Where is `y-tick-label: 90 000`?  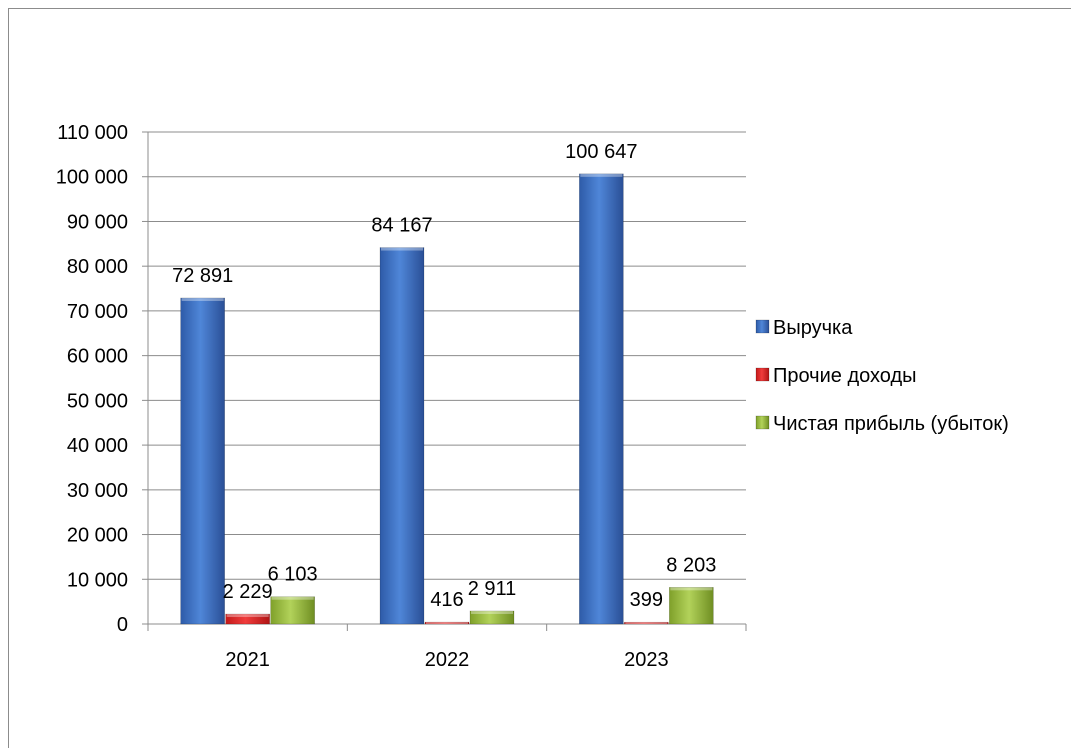 y-tick-label: 90 000 is located at coordinates (97, 222).